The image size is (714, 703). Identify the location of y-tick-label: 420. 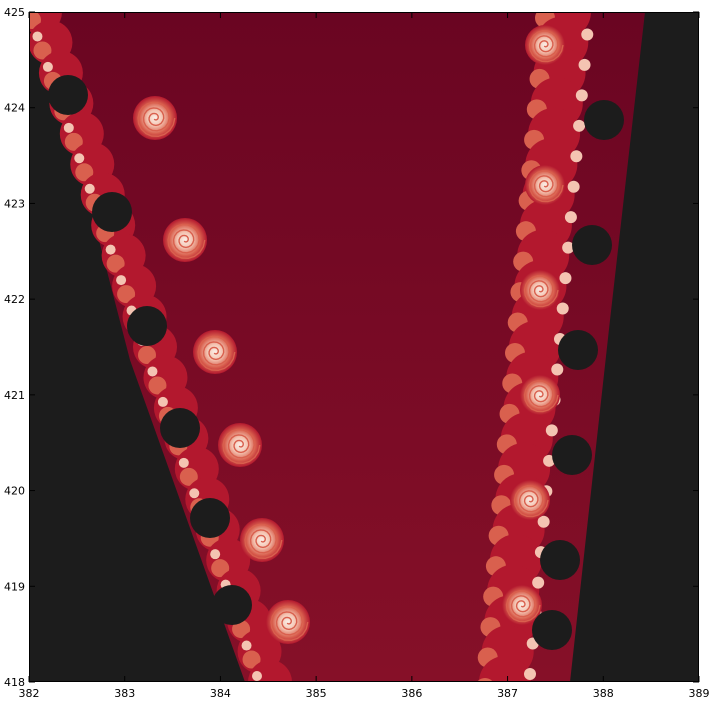
(14, 491).